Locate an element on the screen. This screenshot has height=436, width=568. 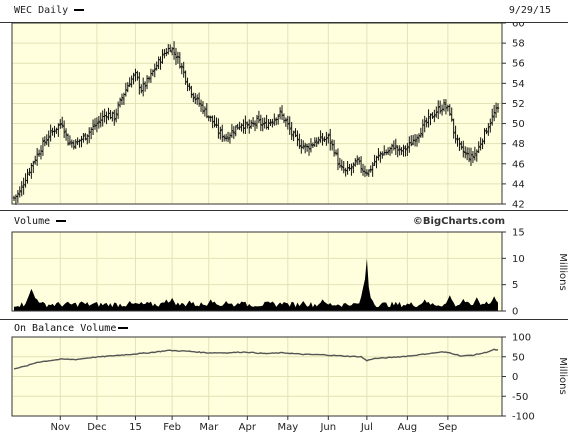
price-y-tick-label: 56 is located at coordinates (518, 64).